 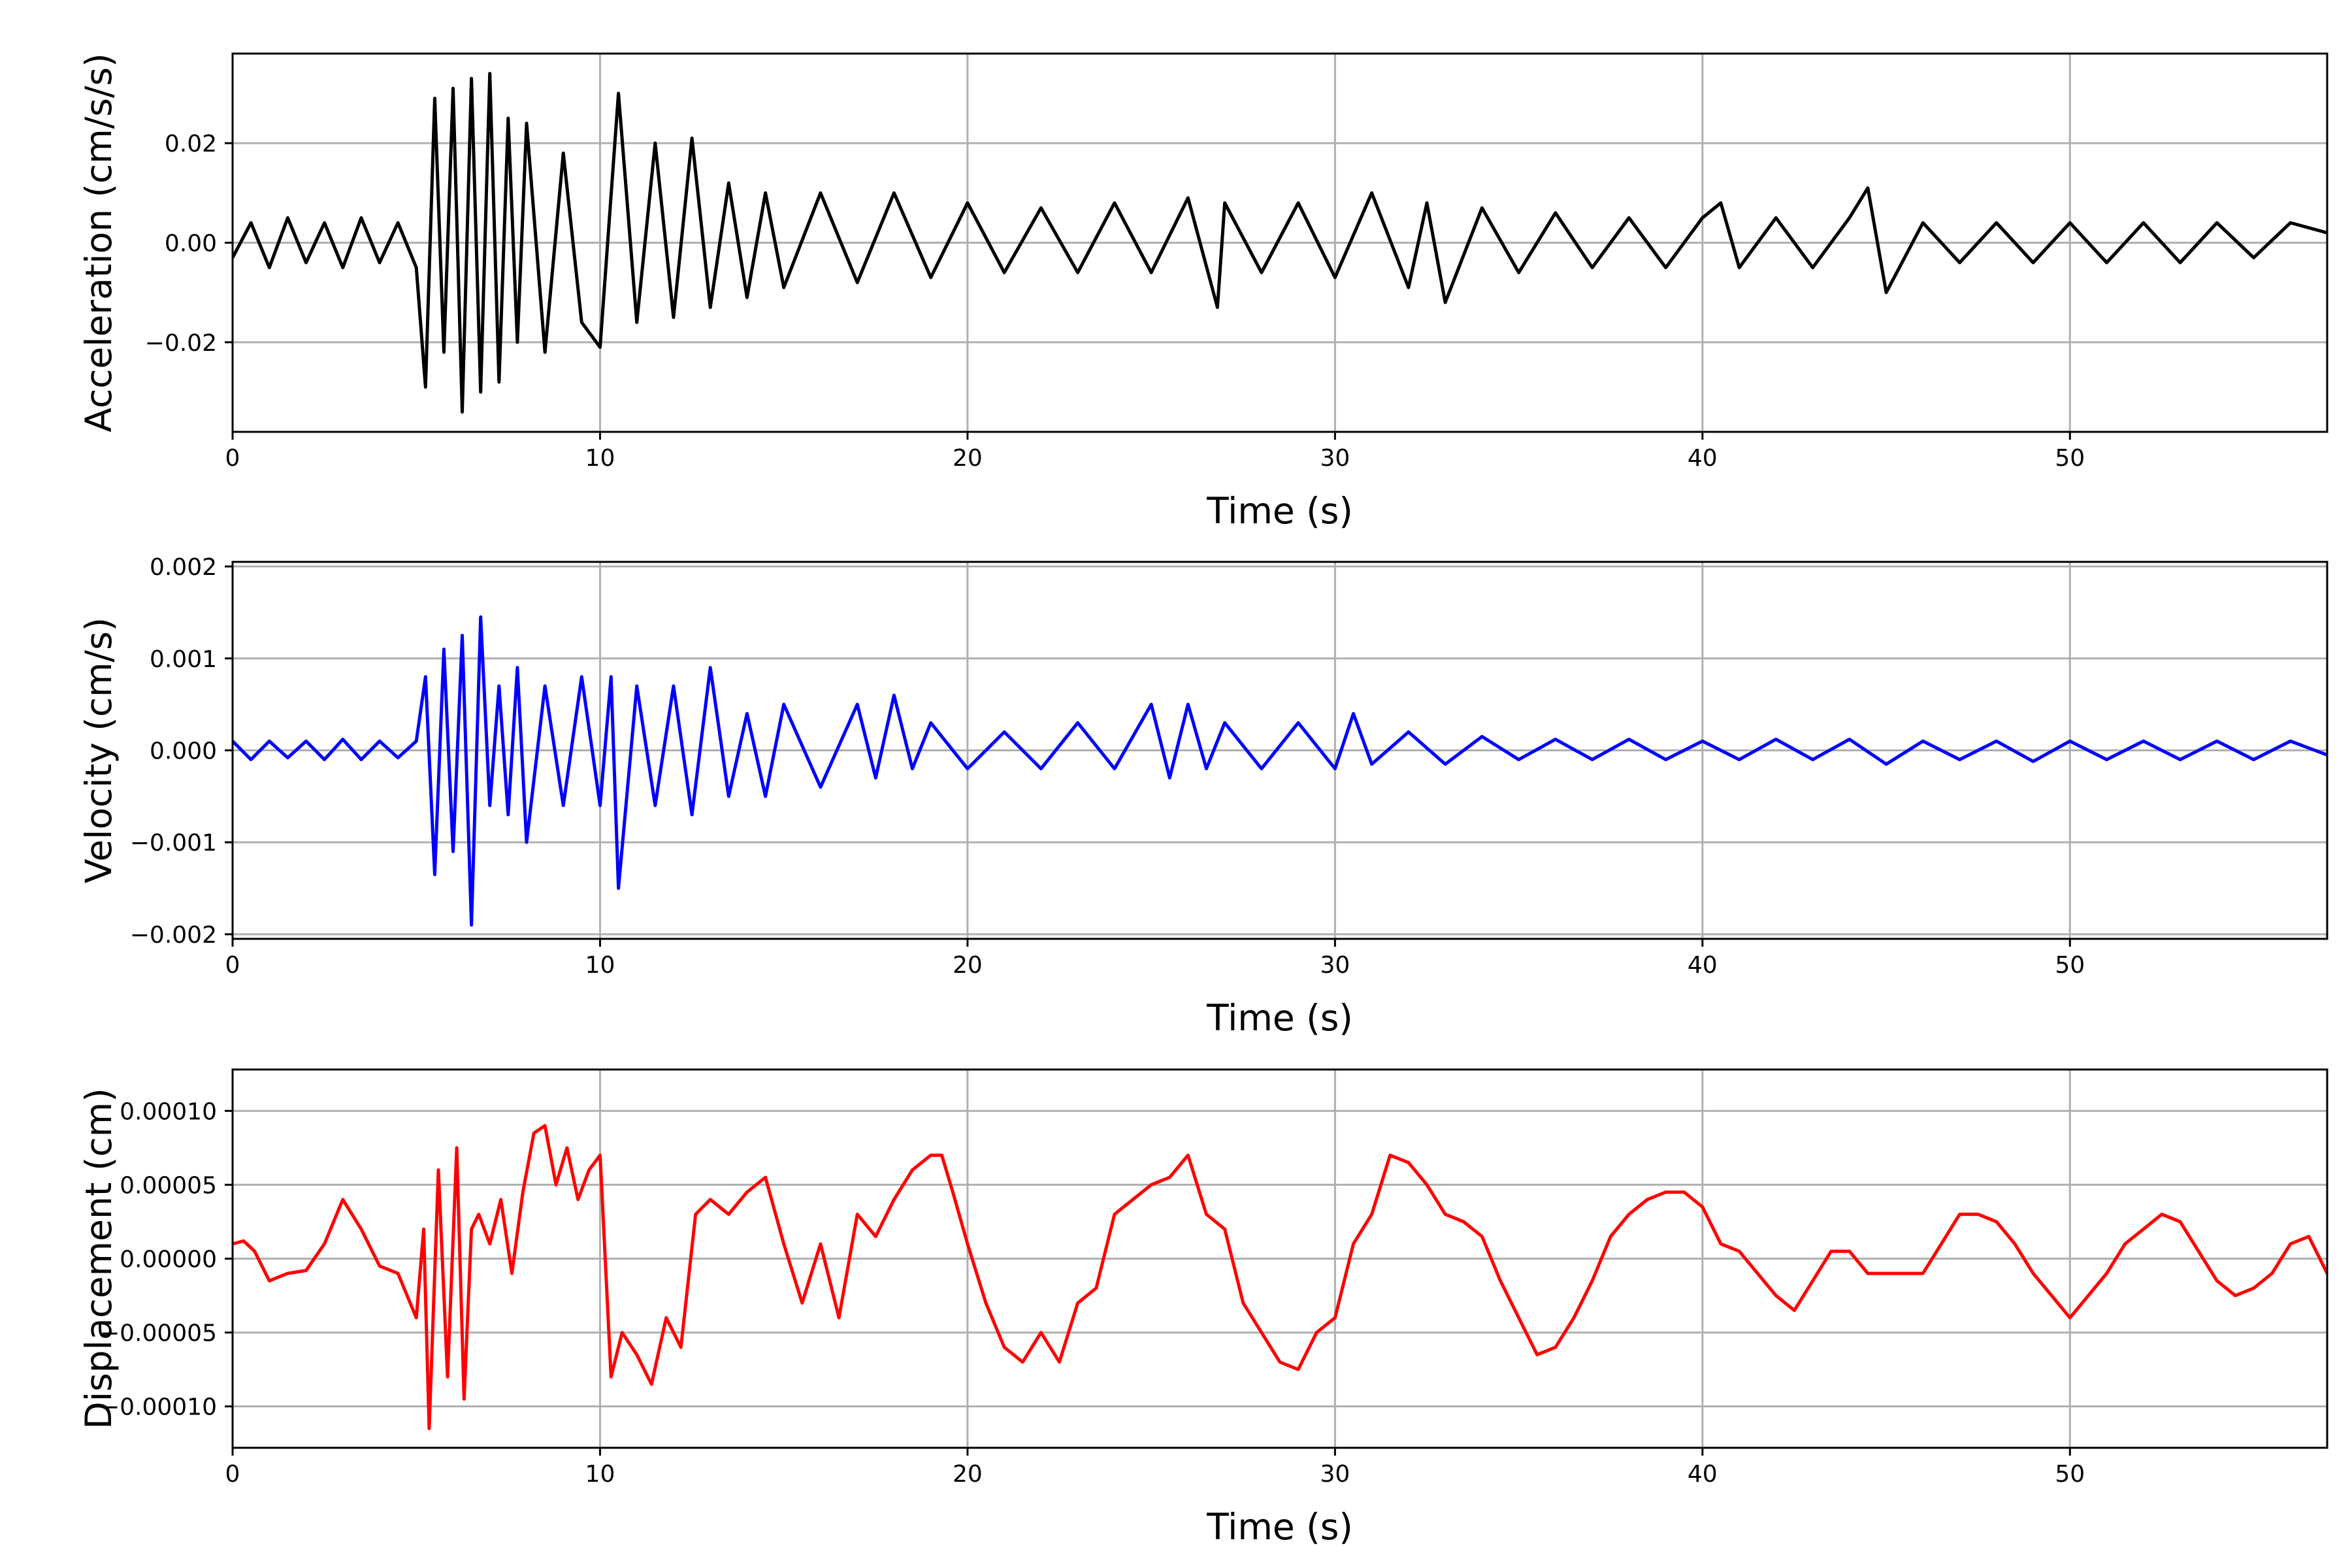 I want to click on chart-displacement-x-tick-label: 50, so click(x=2070, y=1474).